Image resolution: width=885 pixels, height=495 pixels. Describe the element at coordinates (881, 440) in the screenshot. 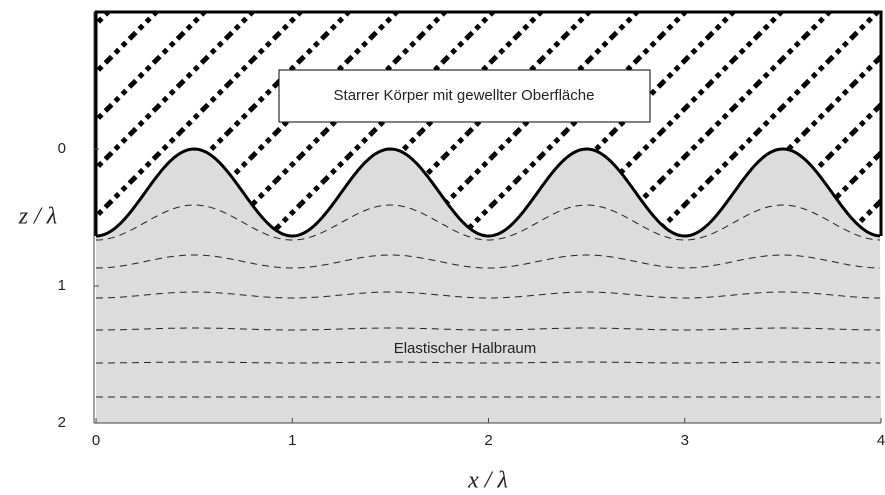

I see `x-tick-label: 4` at that location.